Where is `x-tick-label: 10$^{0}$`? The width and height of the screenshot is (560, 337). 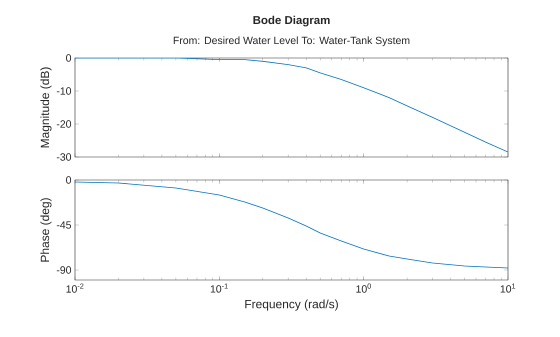
x-tick-label: 10$^{0}$ is located at coordinates (363, 288).